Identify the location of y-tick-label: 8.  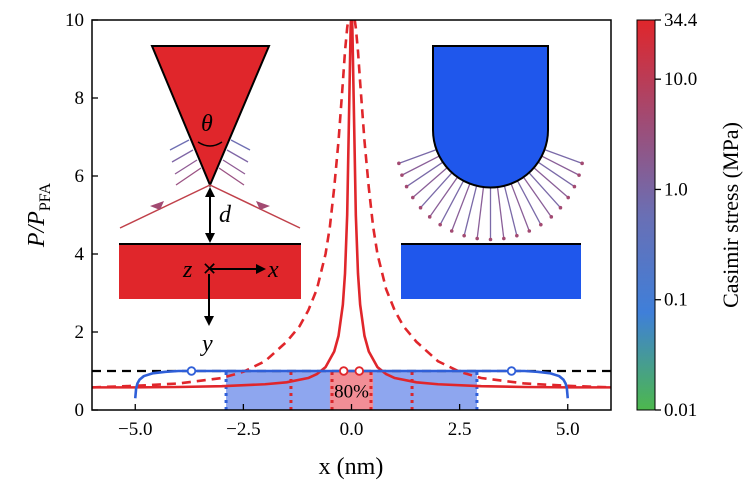
(80, 98).